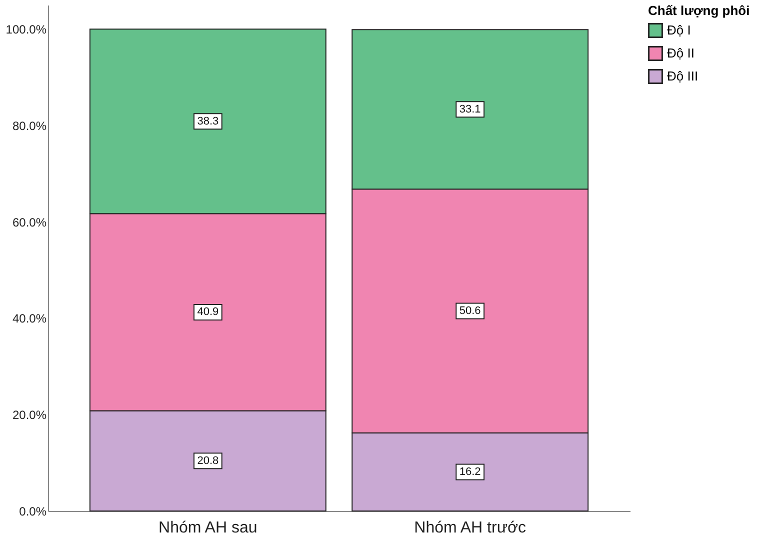 This screenshot has height=545, width=761. Describe the element at coordinates (29, 222) in the screenshot. I see `y-tick-label: 60.0%` at that location.